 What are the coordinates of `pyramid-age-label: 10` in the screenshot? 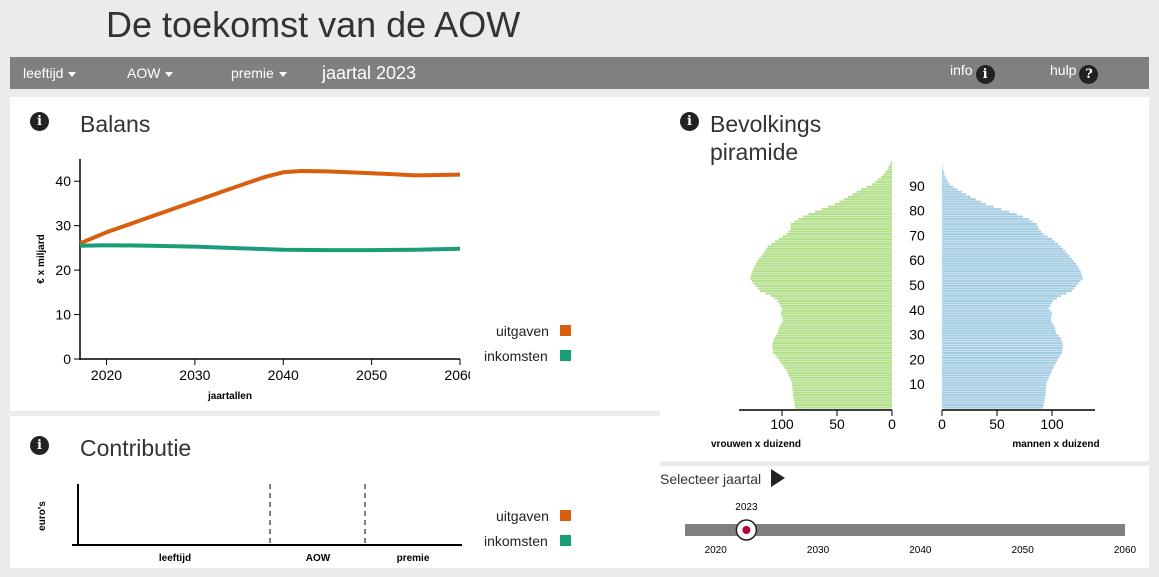 It's located at (917, 384).